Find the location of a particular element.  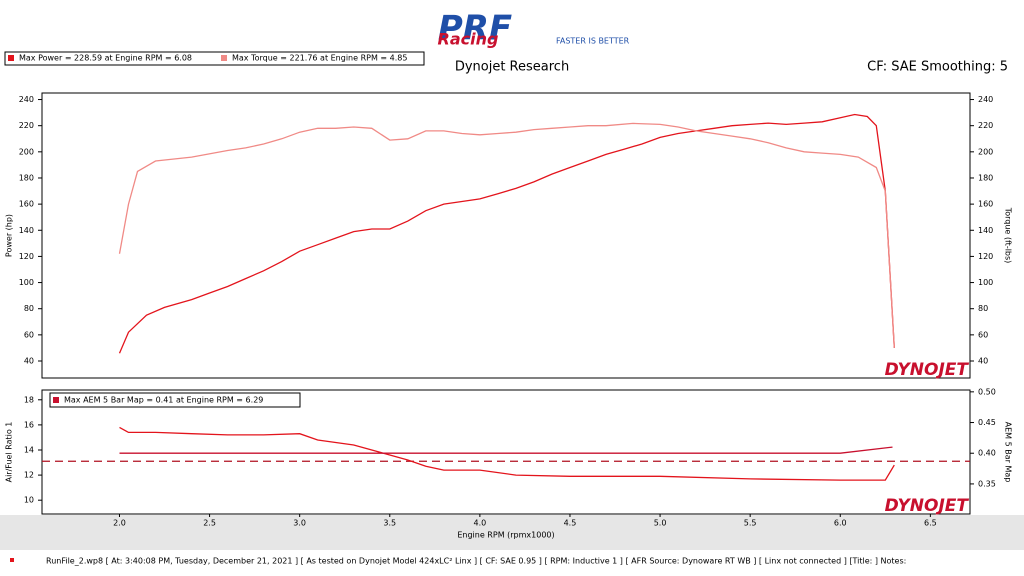

tagline: FASTER IS BETTER is located at coordinates (593, 41).